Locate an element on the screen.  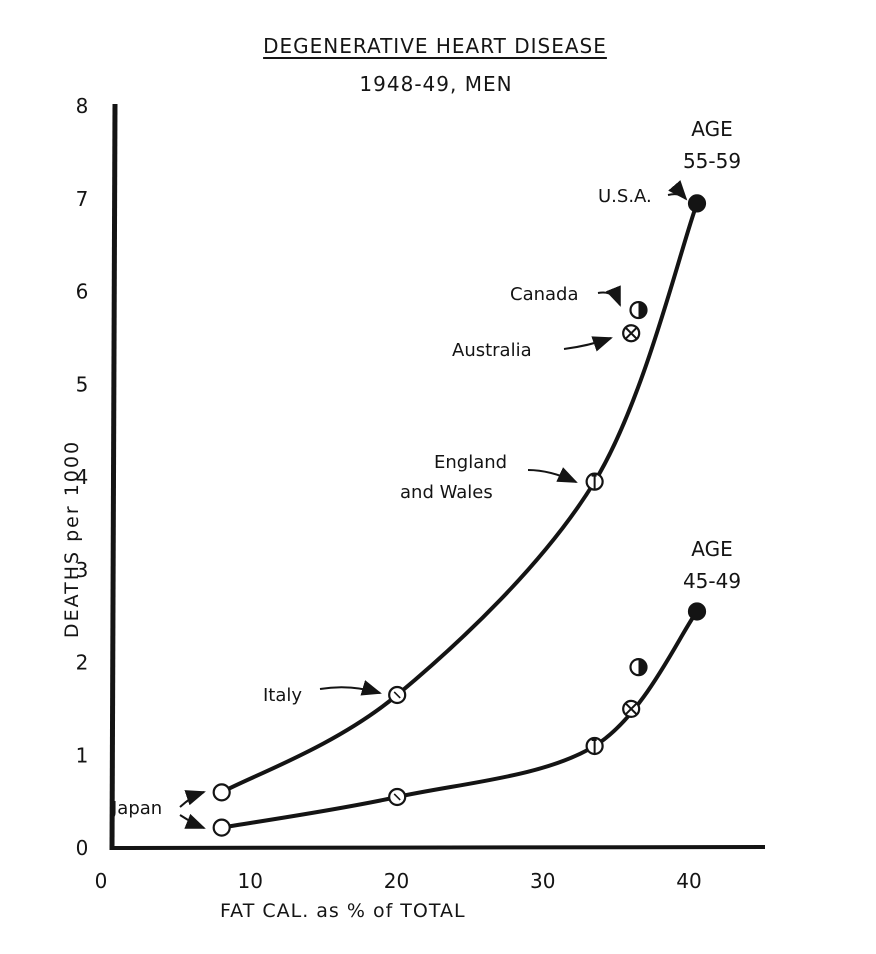
chart-title: DEGENERATIVE HEART DISEASE is located at coordinates (435, 46).